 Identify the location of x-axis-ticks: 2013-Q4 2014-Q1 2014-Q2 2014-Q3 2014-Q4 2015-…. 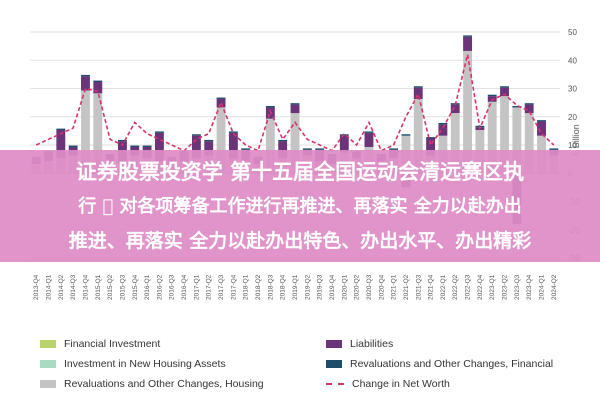
(295, 287).